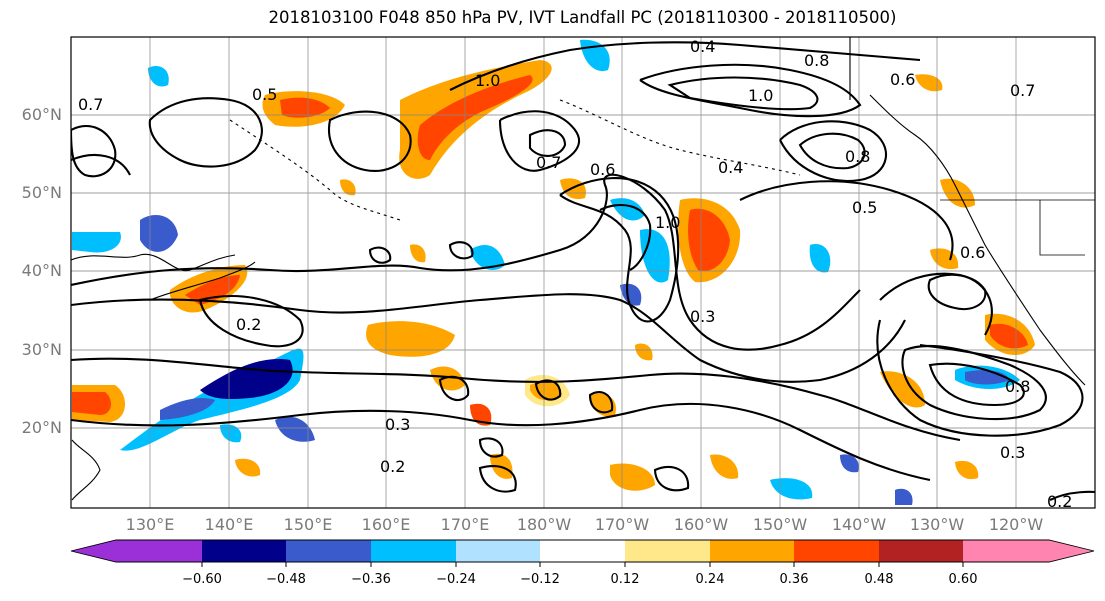 This screenshot has width=1105, height=601. What do you see at coordinates (794, 579) in the screenshot?
I see `colorbar-tick-label: 0.36` at bounding box center [794, 579].